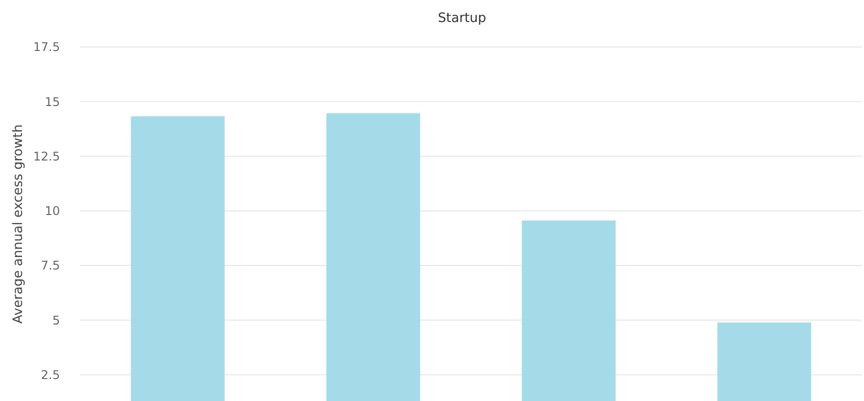  What do you see at coordinates (462, 18) in the screenshot?
I see `chart-title: Startup` at bounding box center [462, 18].